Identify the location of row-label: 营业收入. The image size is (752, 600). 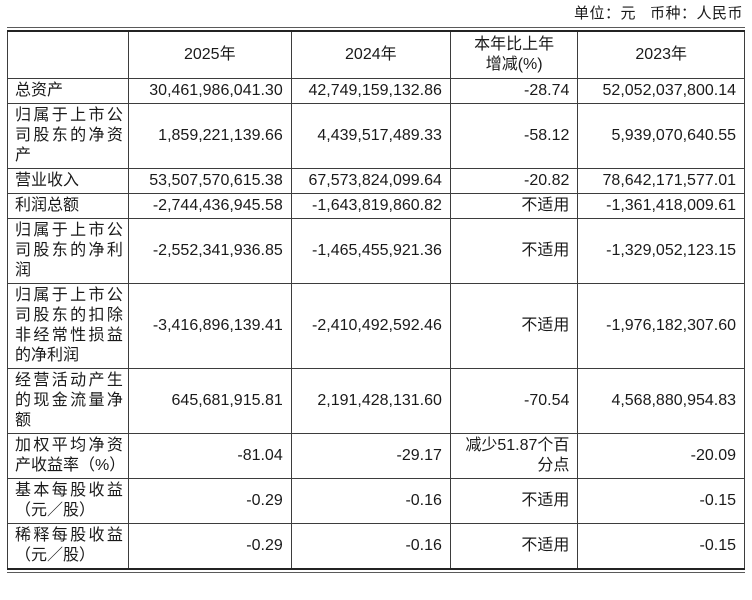
(68, 181).